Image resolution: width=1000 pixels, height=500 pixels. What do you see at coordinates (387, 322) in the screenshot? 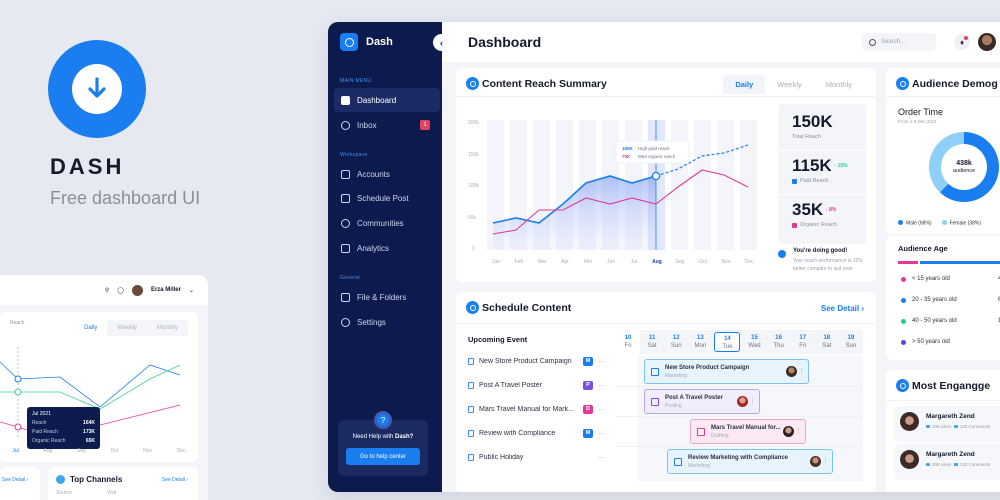
I see `sidebar-item-settings: Settings` at bounding box center [387, 322].